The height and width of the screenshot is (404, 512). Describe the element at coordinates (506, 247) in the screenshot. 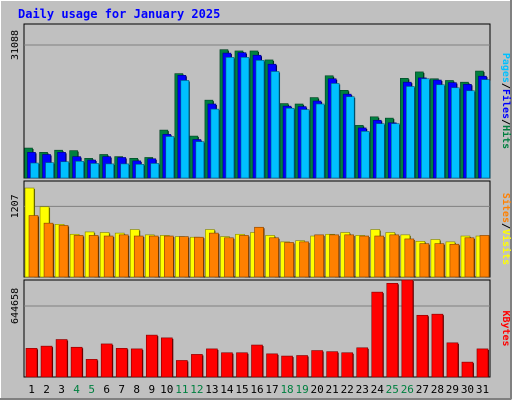

I see `y-axis-label-part: Visits` at that location.